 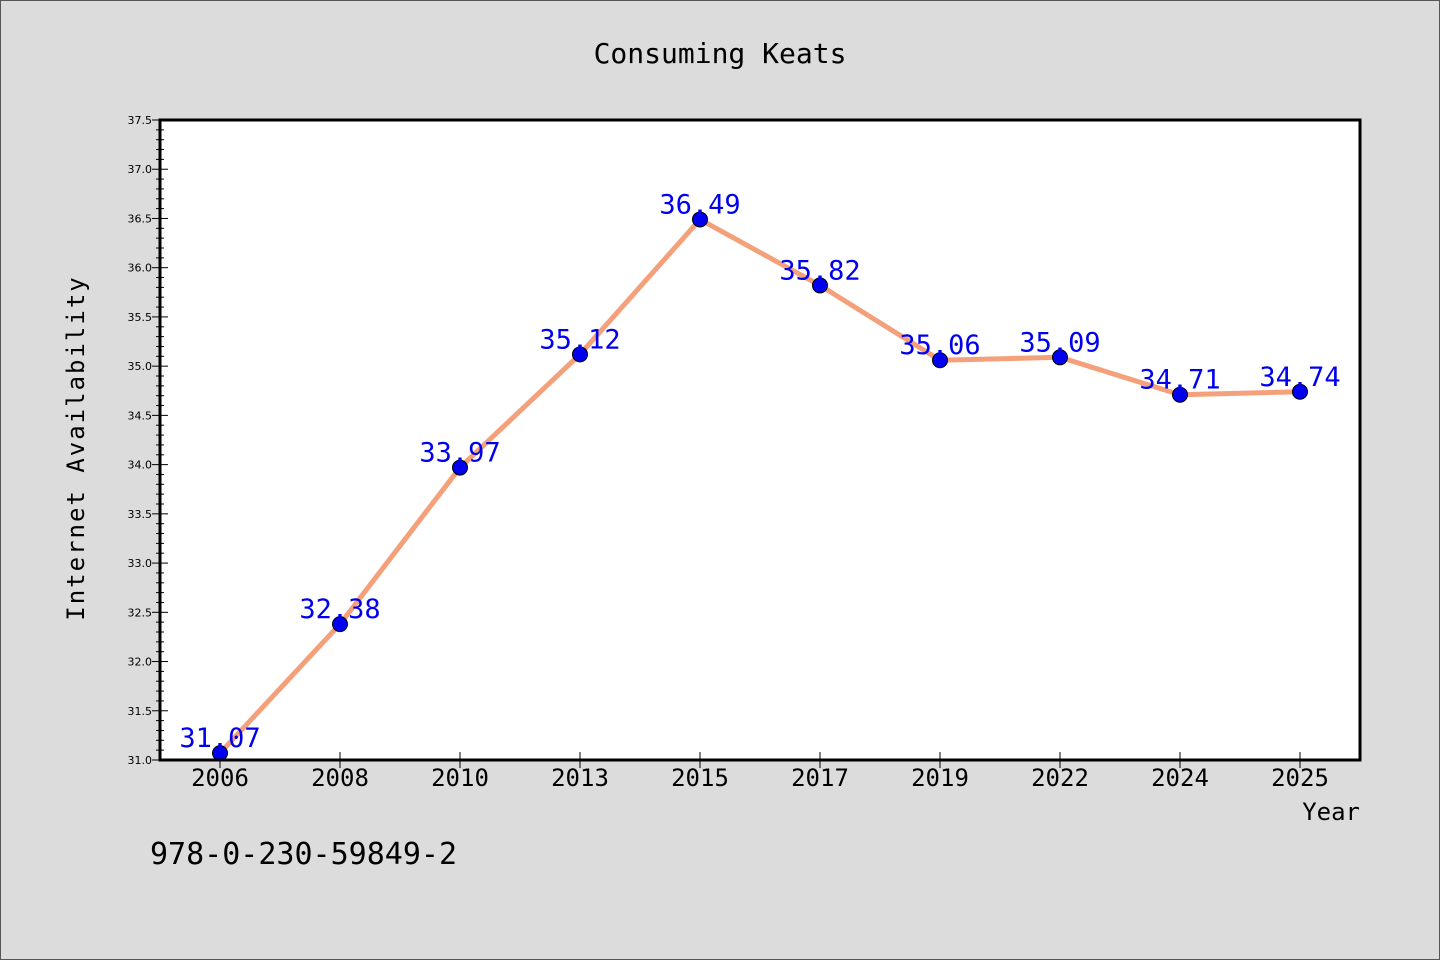 What do you see at coordinates (1060, 778) in the screenshot?
I see `x-tick-label: 2022` at bounding box center [1060, 778].